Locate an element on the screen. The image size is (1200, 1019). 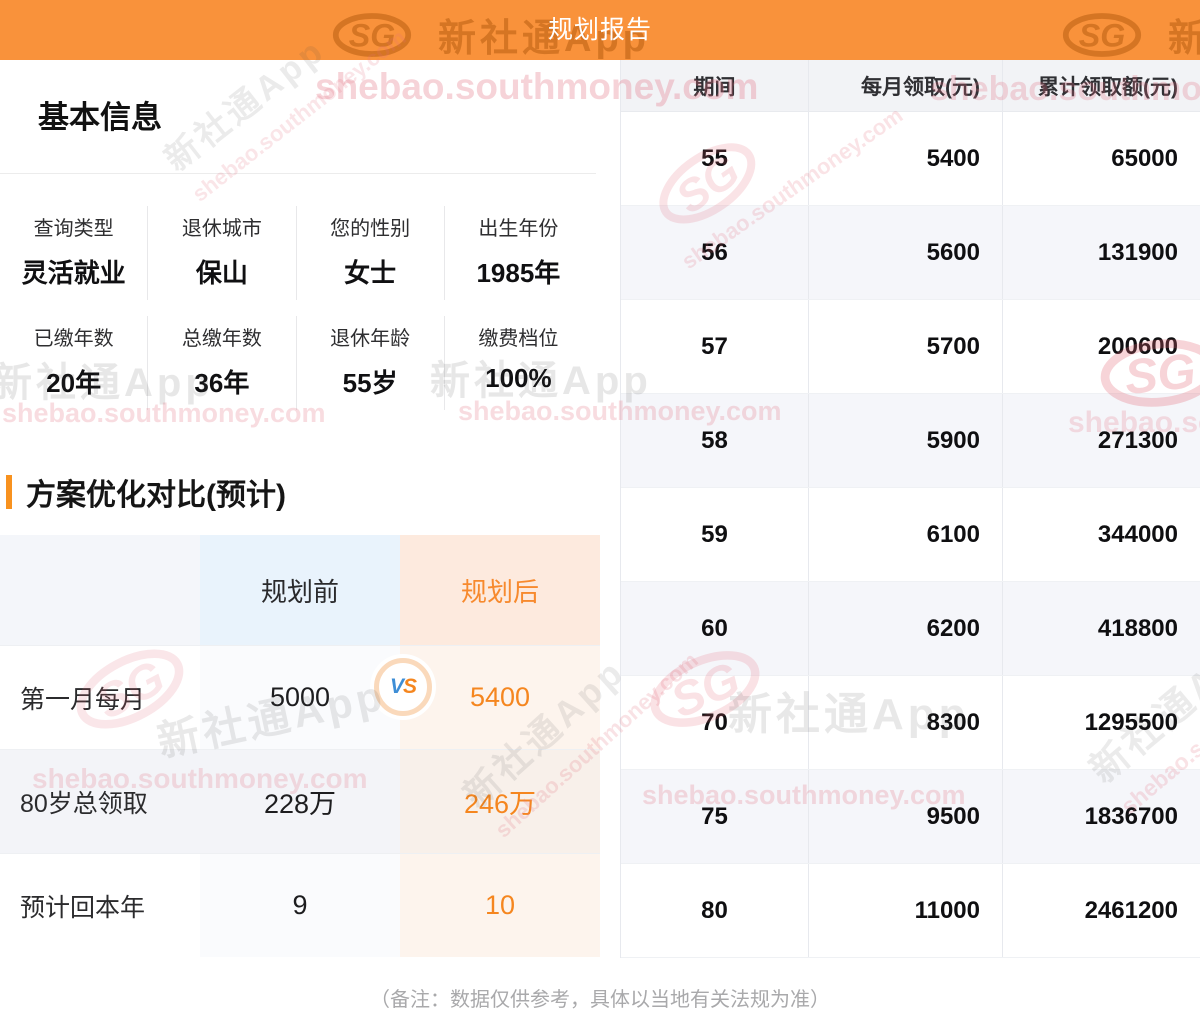
monthly-cell: 5900 is located at coordinates (906, 440).